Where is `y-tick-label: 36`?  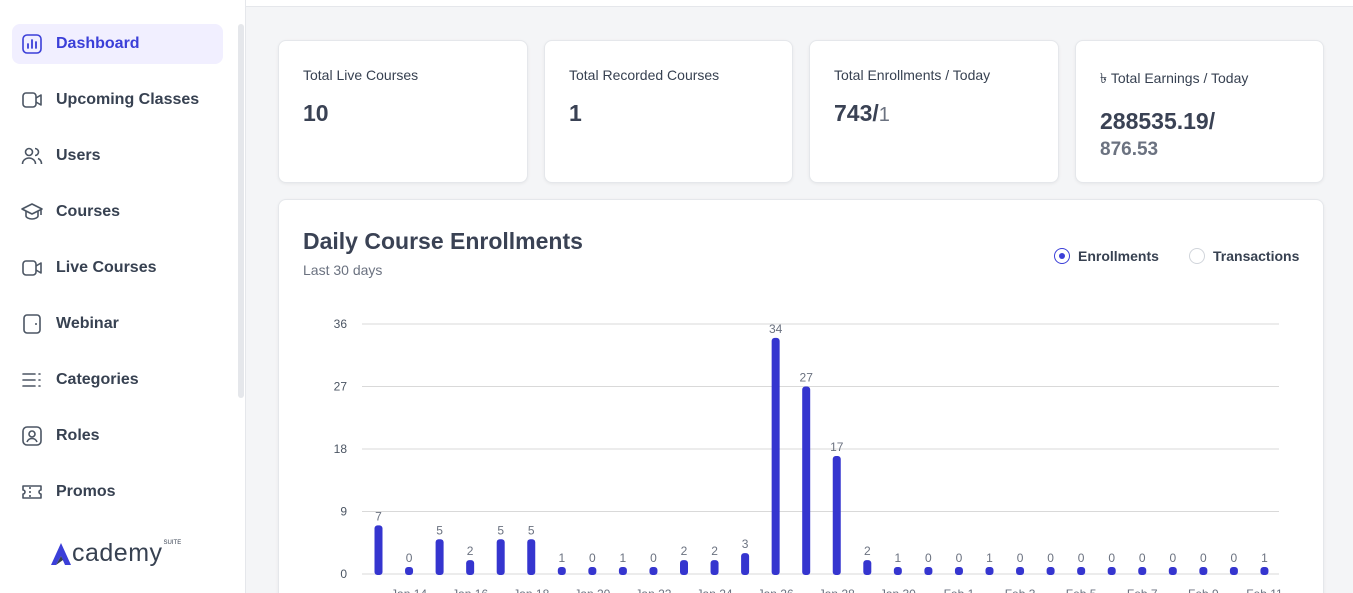
y-tick-label: 36 is located at coordinates (341, 324).